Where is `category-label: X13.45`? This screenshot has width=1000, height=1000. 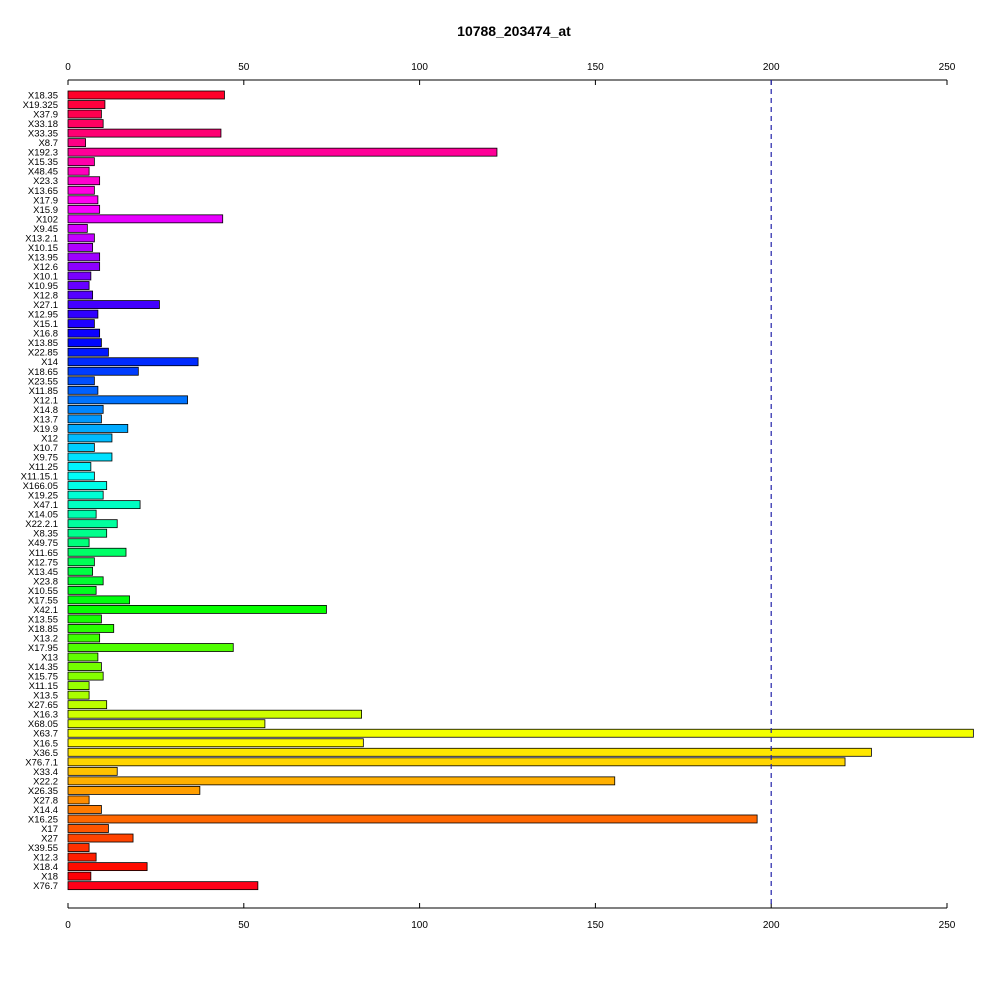
category-label: X13.45 is located at coordinates (43, 572).